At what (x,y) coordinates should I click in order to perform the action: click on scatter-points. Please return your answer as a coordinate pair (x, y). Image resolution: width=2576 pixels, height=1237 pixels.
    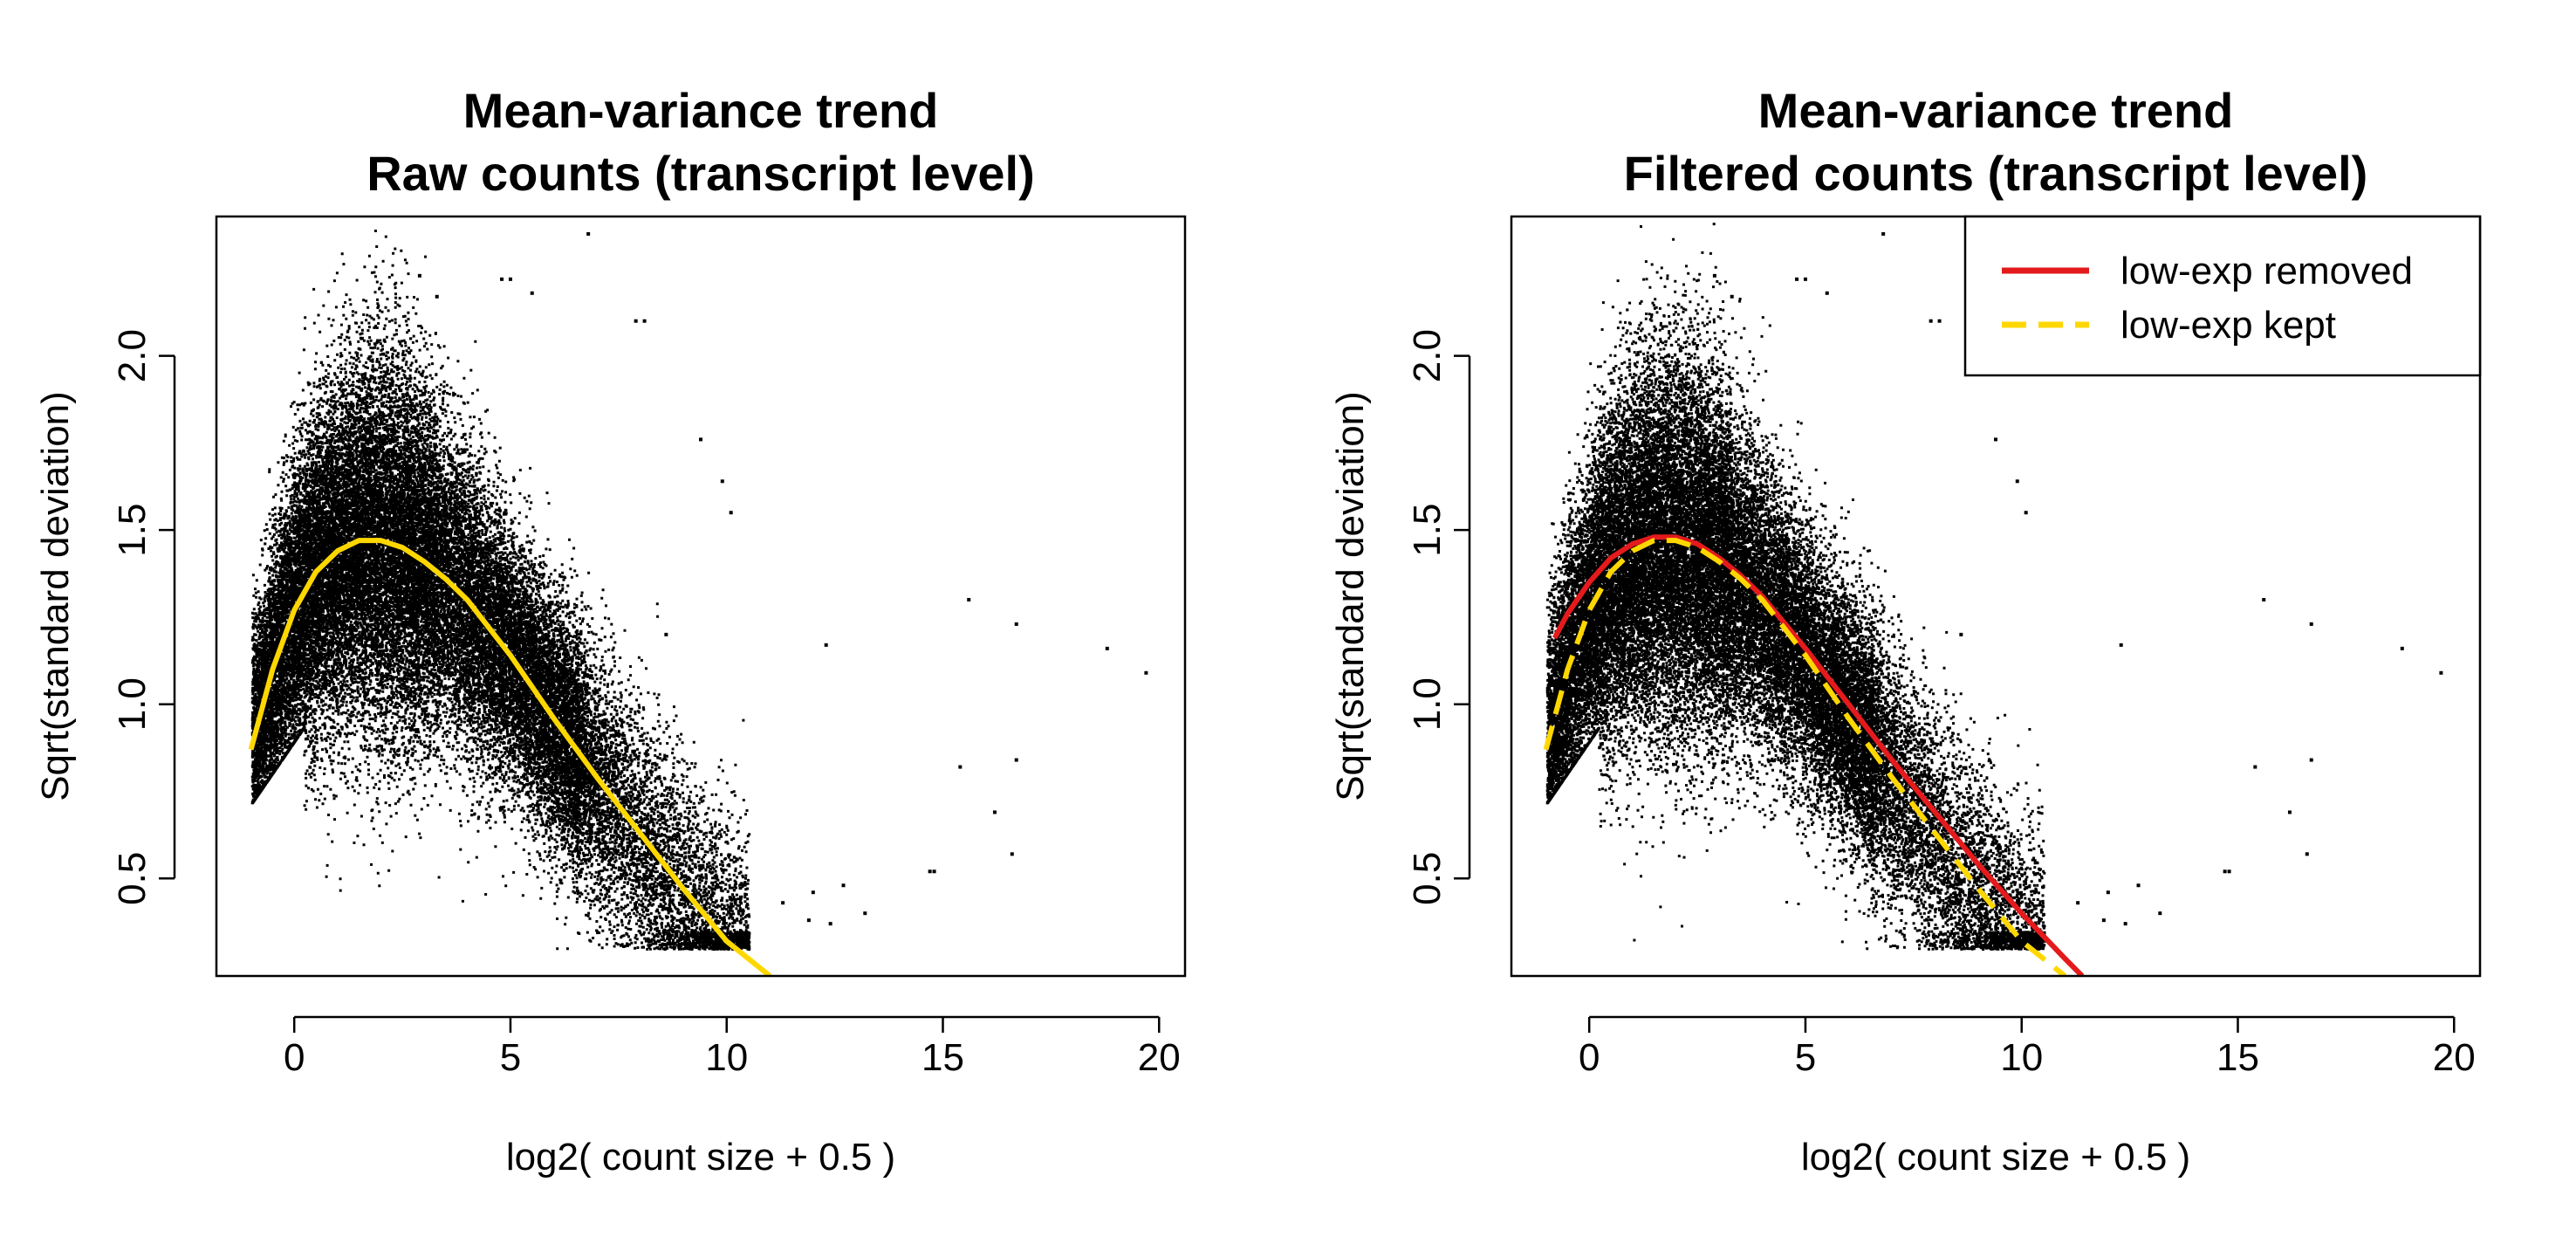
    Looking at the image, I should click on (501, 540).